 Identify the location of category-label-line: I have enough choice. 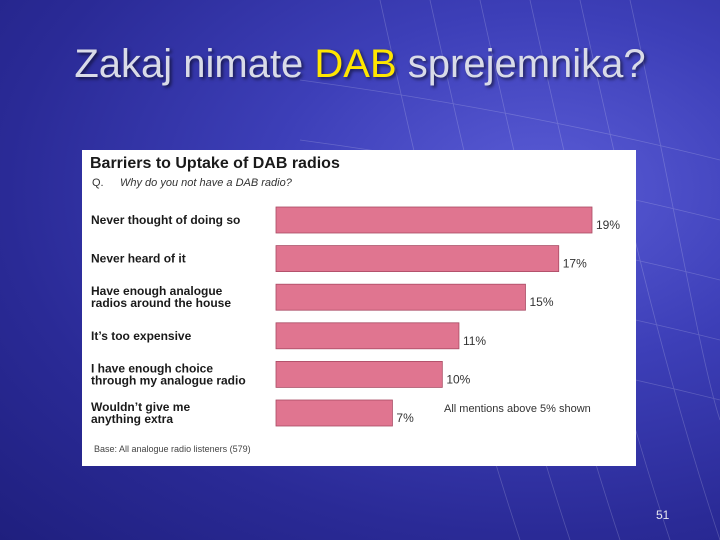
(152, 368).